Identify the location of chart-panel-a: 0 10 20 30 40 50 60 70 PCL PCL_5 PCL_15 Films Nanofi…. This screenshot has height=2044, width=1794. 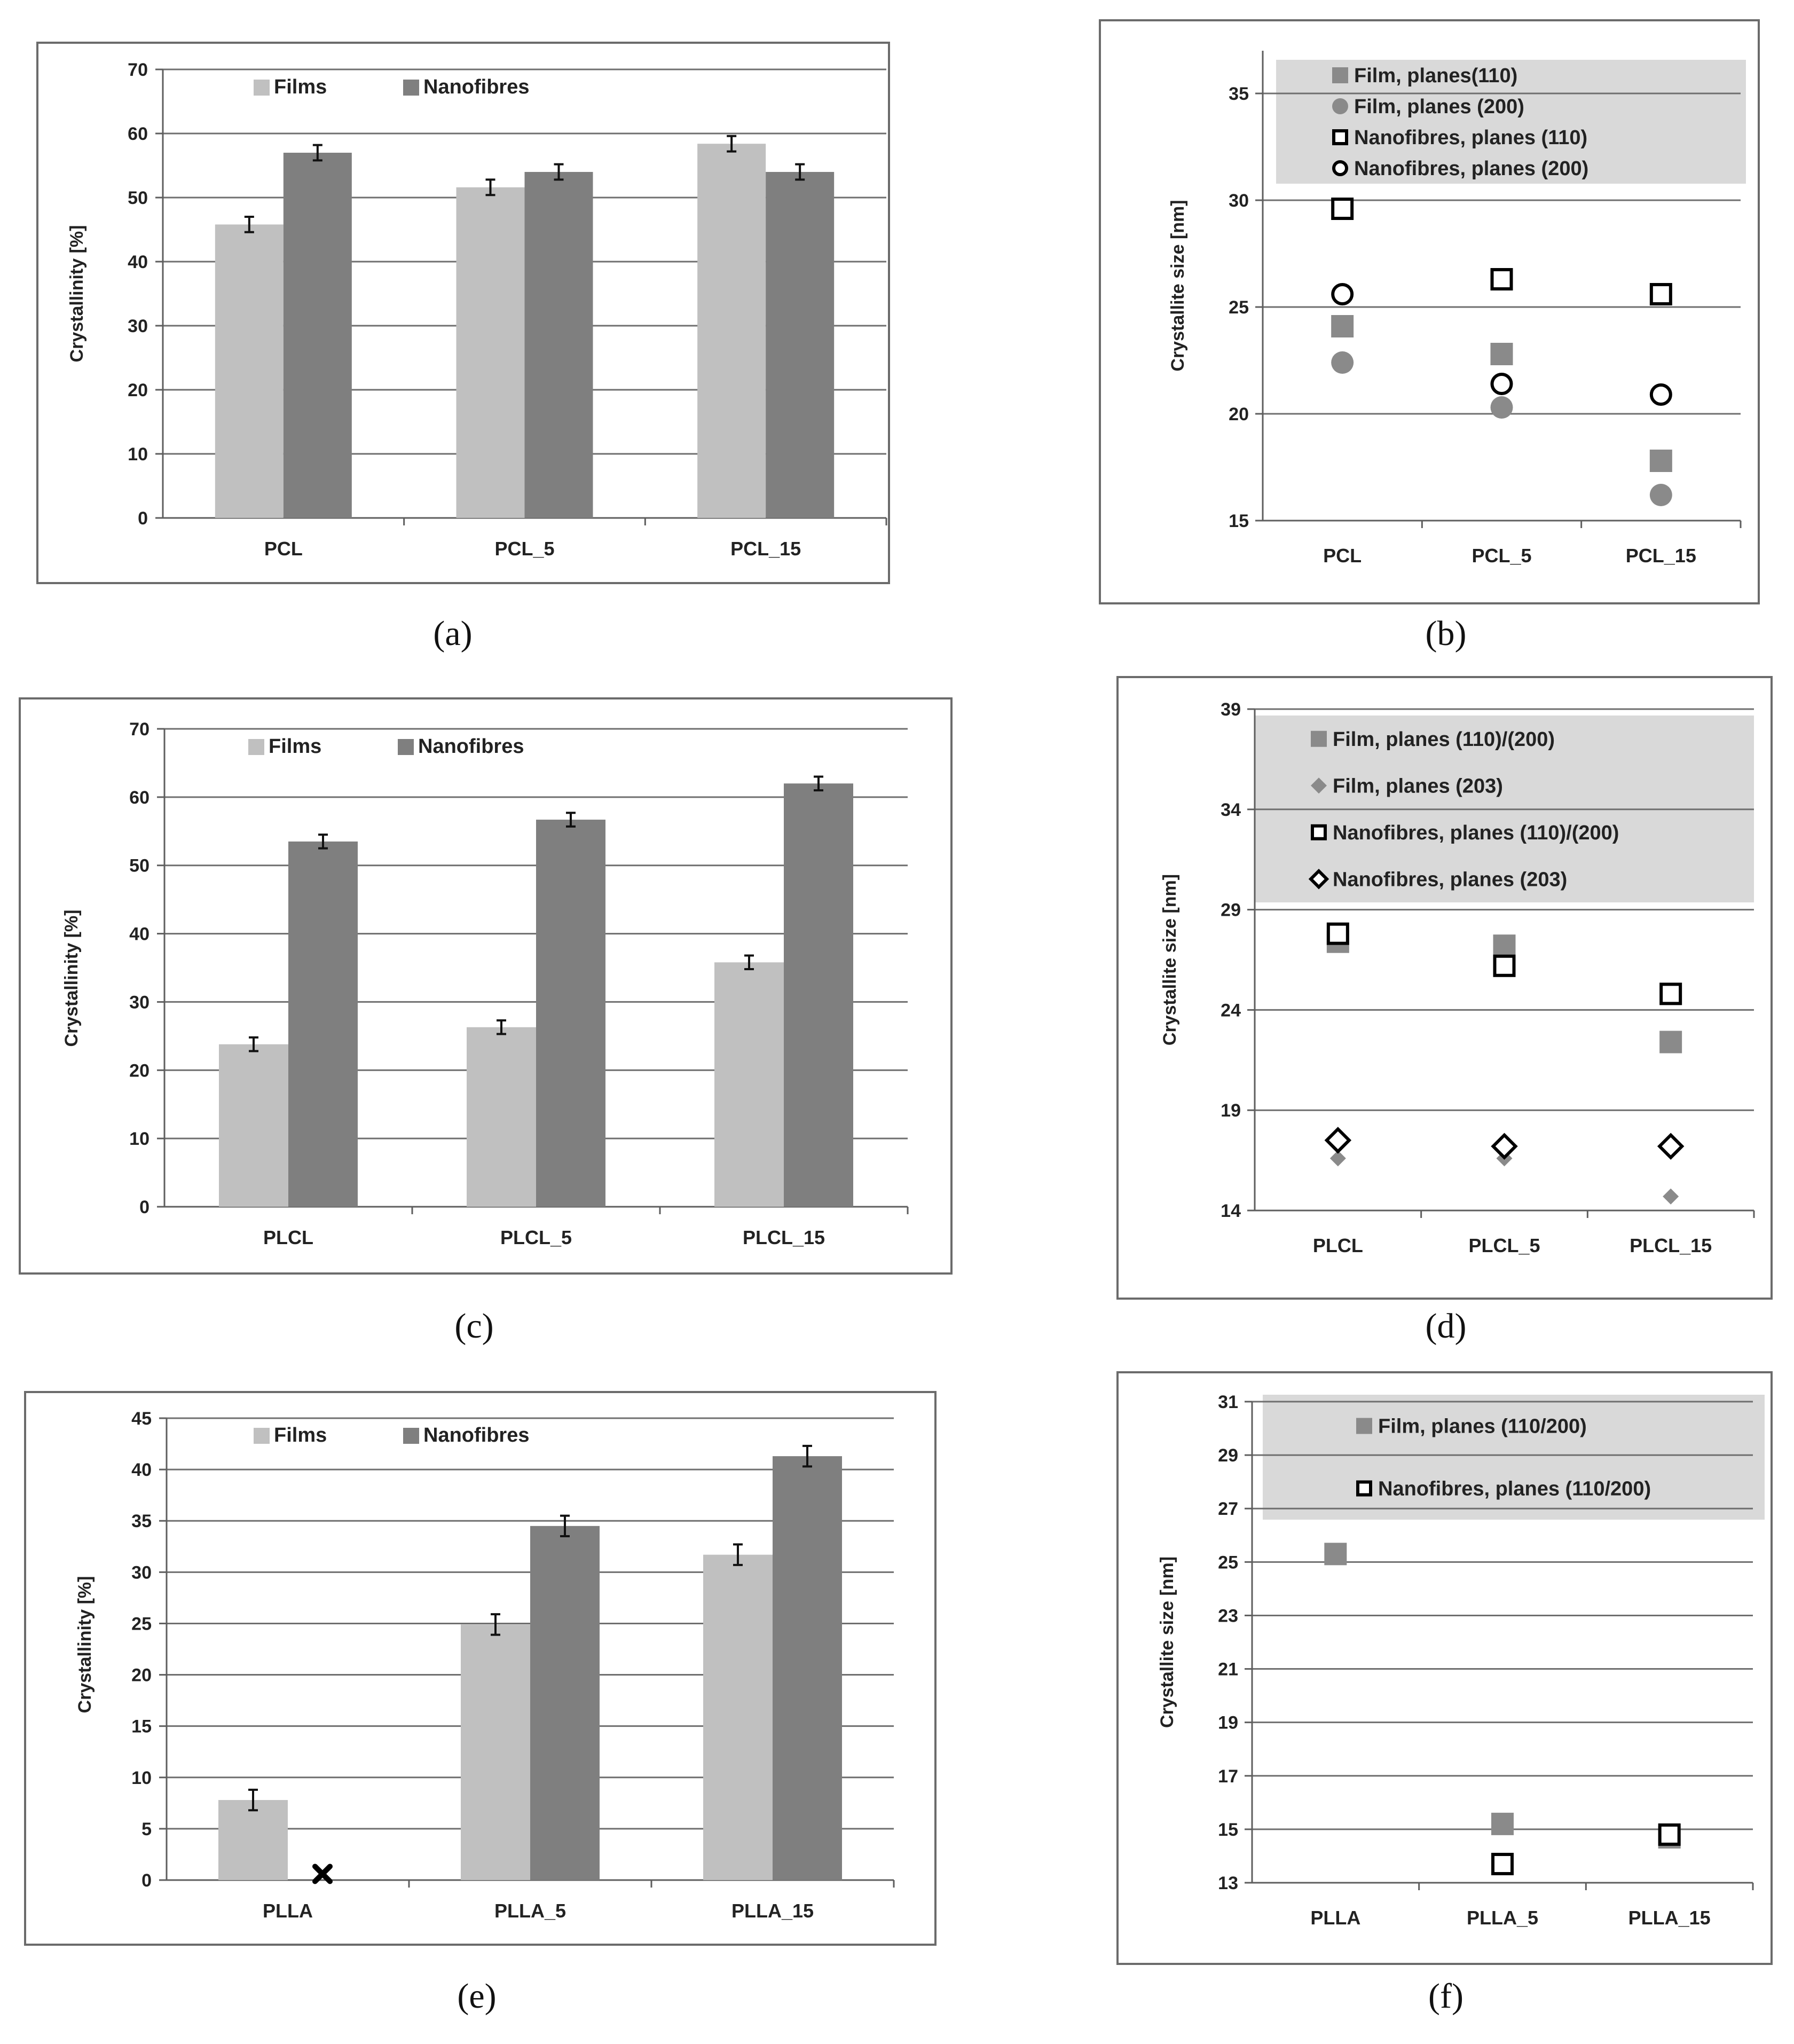
(463, 347).